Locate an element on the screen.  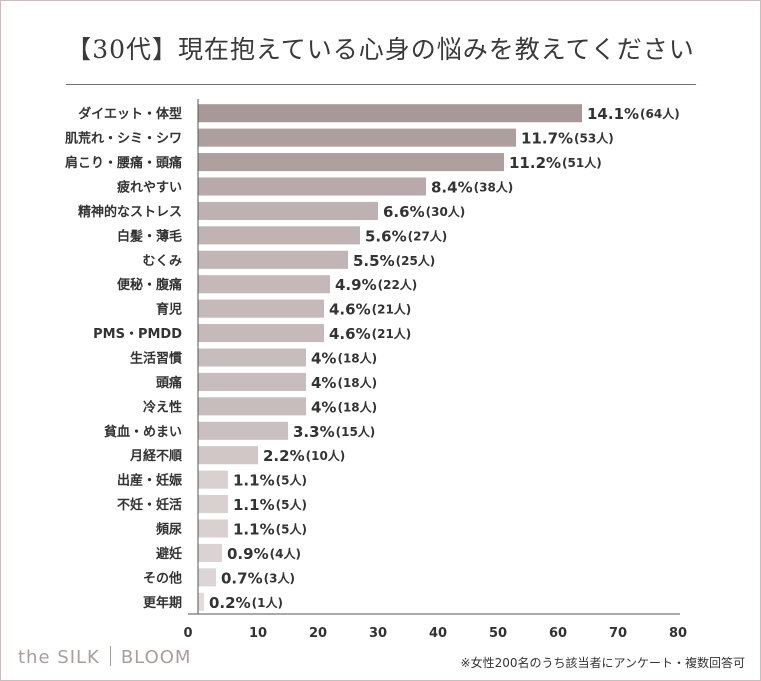
data-label-count: (27人) is located at coordinates (428, 235).